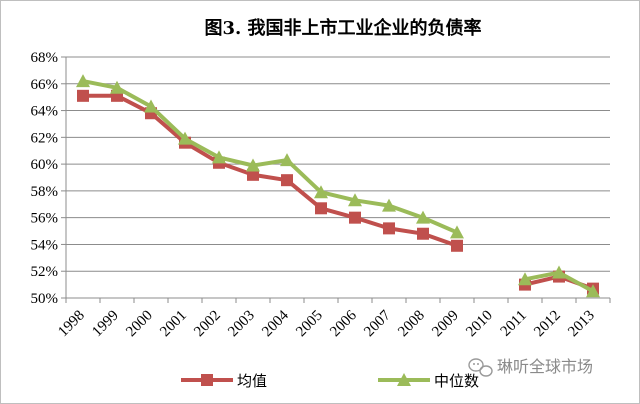 This screenshot has height=404, width=640. What do you see at coordinates (207, 324) in the screenshot?
I see `x-tick-label: 2002` at bounding box center [207, 324].